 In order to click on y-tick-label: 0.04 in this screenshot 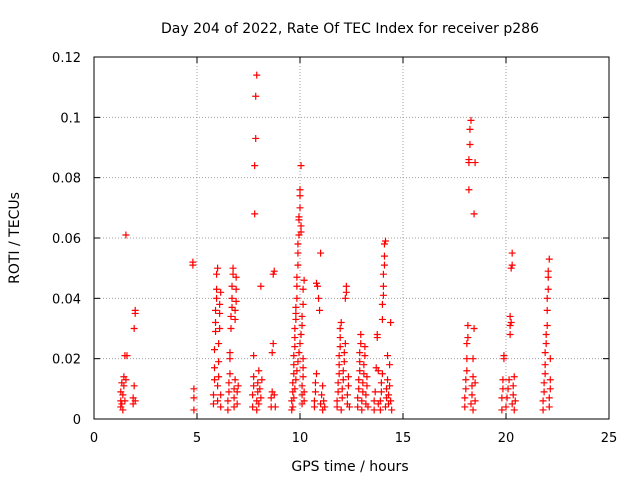, I will do `click(66, 299)`.